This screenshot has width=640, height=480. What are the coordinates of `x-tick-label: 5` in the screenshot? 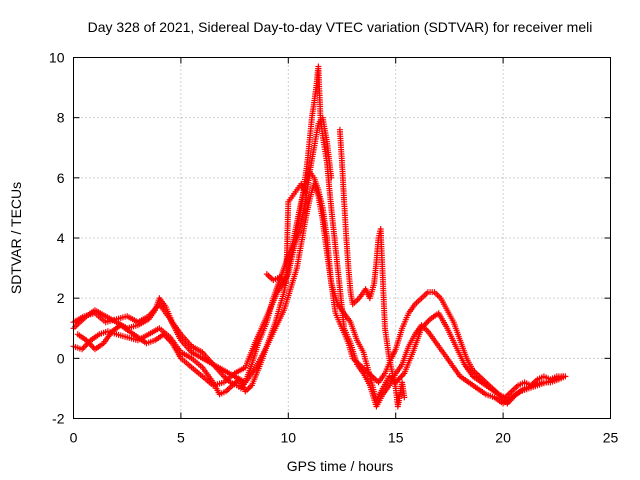 It's located at (181, 438).